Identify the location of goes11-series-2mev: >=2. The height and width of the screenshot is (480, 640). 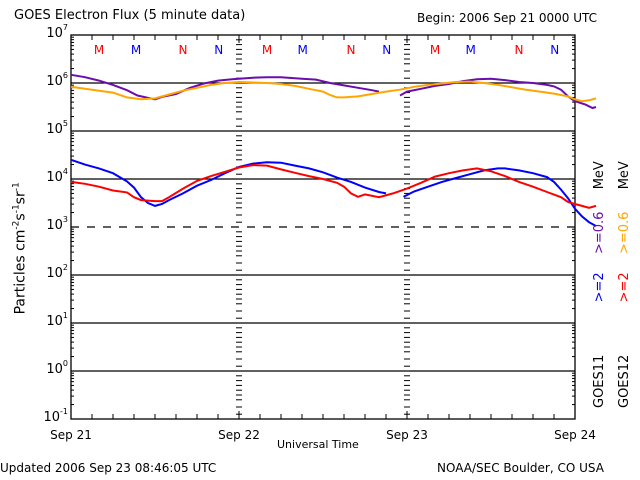
(599, 287).